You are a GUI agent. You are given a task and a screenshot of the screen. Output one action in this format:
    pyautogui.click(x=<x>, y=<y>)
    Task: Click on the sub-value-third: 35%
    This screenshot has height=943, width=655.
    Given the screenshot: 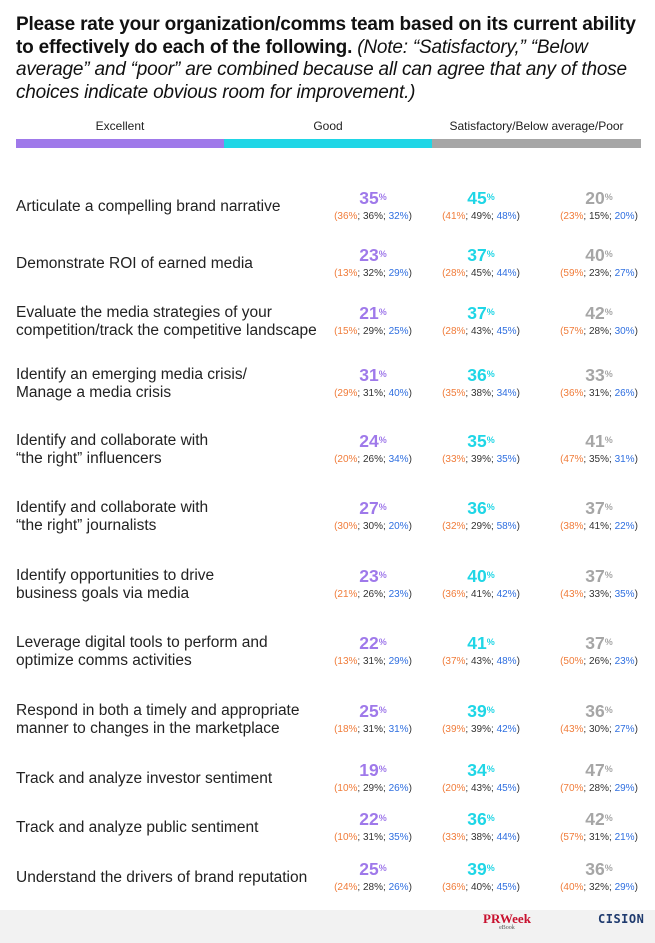 What is the action you would take?
    pyautogui.click(x=624, y=594)
    